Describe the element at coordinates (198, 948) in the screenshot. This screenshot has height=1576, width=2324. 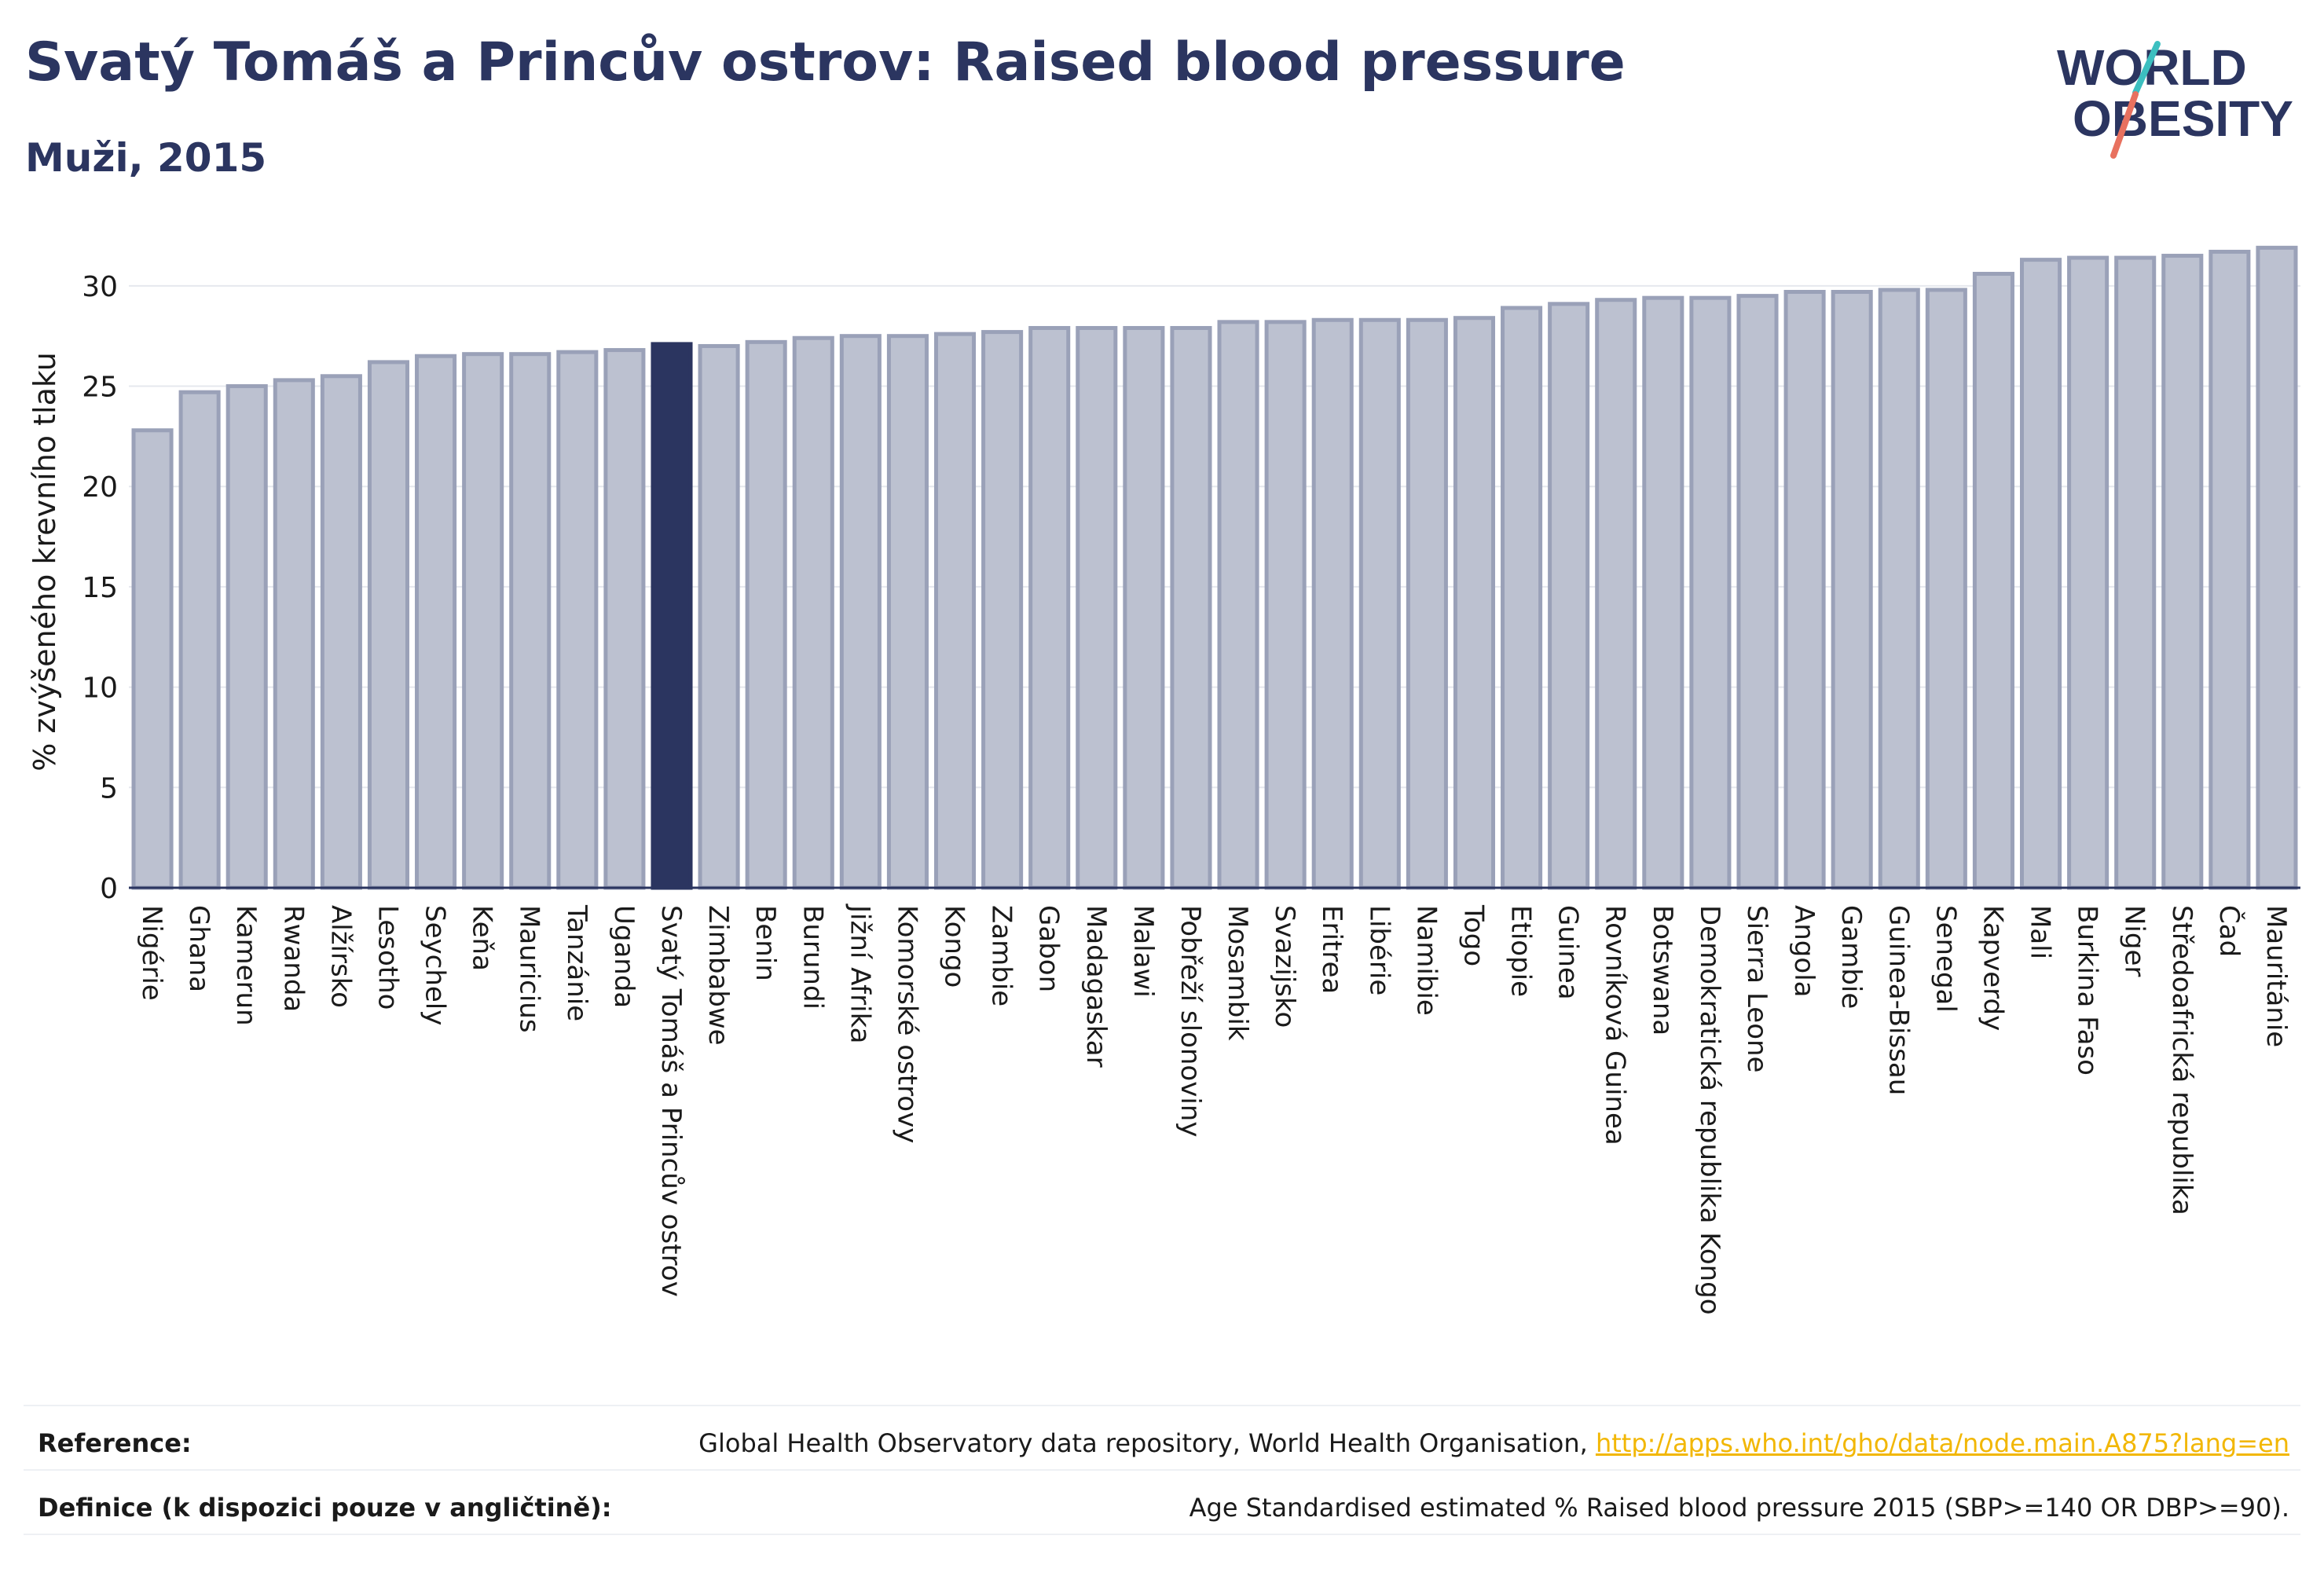
I see `x-tick-label: Ghana` at that location.